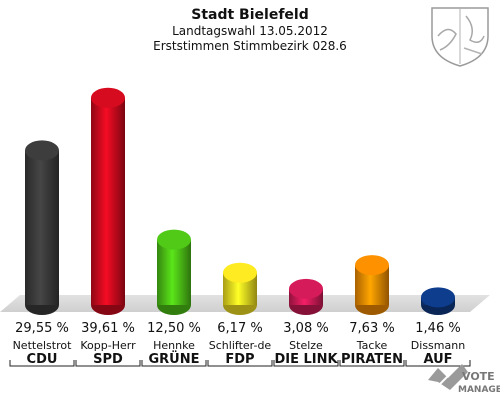 The image size is (500, 400). I want to click on vote-manager-watermark: VOTE MANAGER, so click(464, 379).